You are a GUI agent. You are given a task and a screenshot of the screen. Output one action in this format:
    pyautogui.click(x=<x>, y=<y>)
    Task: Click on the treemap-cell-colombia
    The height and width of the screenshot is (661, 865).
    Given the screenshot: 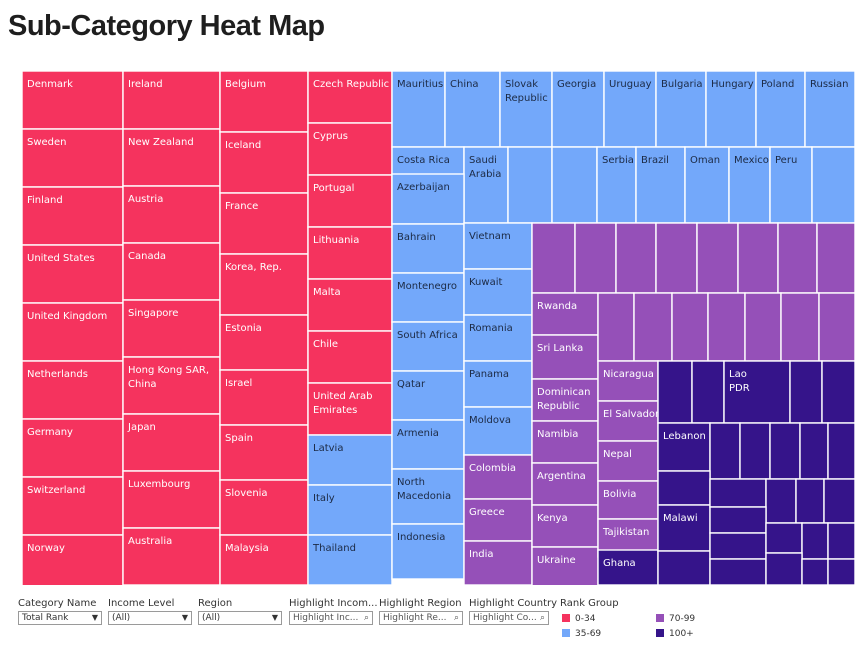 What is the action you would take?
    pyautogui.click(x=498, y=477)
    